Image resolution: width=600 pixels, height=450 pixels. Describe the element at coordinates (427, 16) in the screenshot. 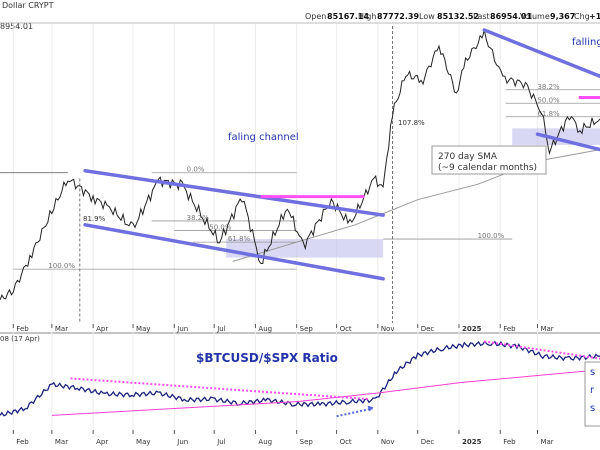

I see `low-label: Low` at that location.